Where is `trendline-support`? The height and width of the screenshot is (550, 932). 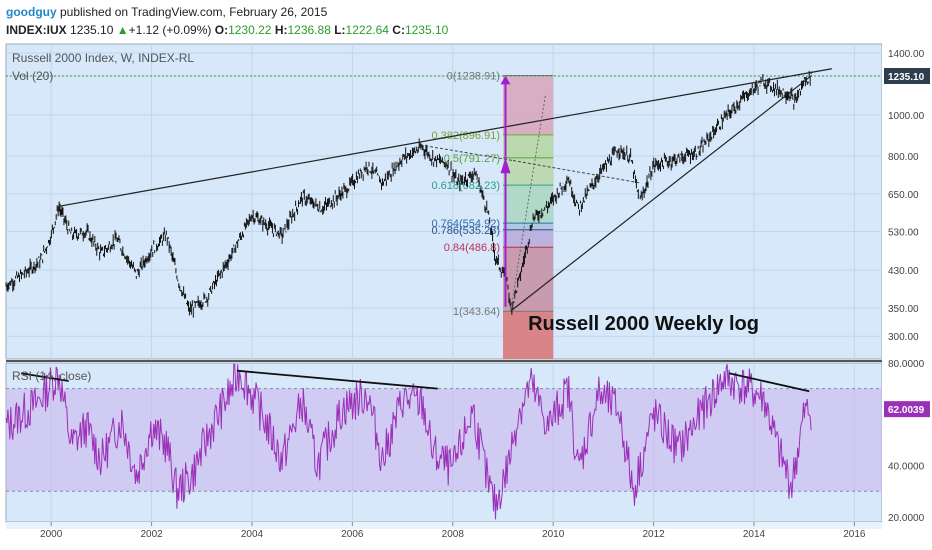 trendline-support is located at coordinates (661, 193).